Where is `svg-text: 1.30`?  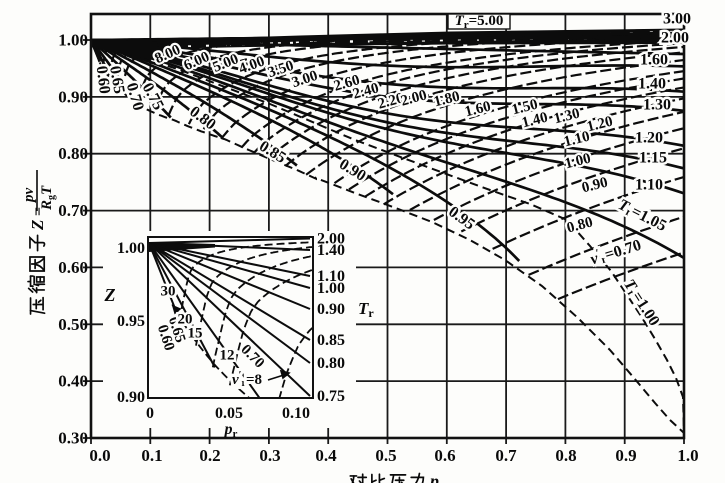 svg-text: 1.30 is located at coordinates (657, 105).